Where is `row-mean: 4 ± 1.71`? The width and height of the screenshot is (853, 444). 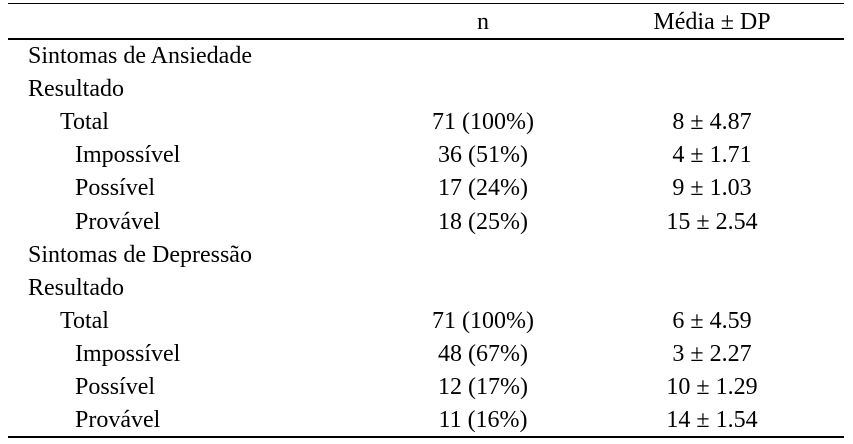 row-mean: 4 ± 1.71 is located at coordinates (712, 155).